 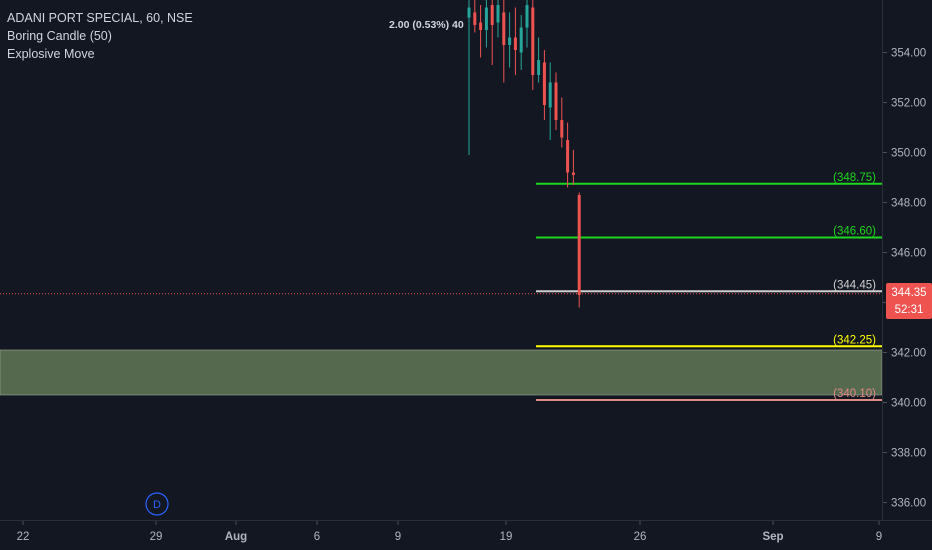 What do you see at coordinates (879, 537) in the screenshot?
I see `time-tick-label-8: 9` at bounding box center [879, 537].